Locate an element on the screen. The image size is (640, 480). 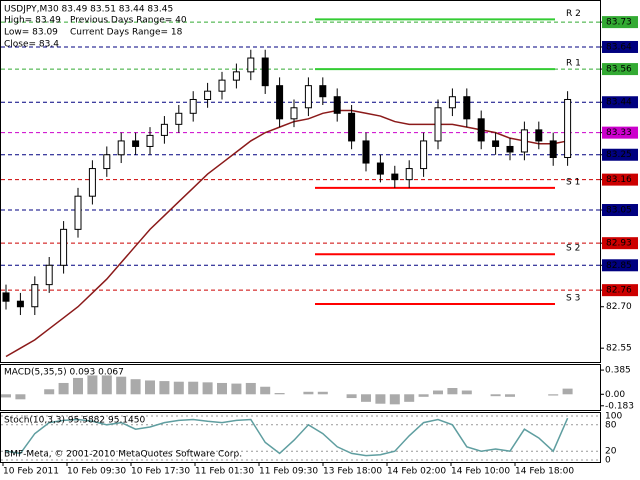
x-tick-label: 10 Feb 2011 is located at coordinates (31, 472).